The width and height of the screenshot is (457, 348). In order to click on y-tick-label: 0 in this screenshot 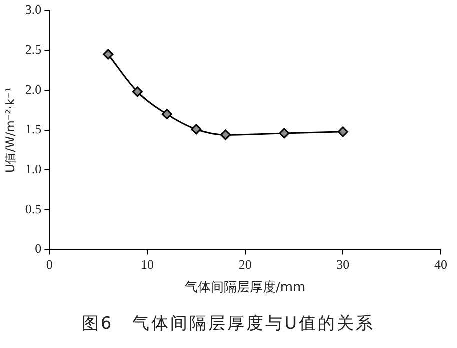, I will do `click(38, 248)`.